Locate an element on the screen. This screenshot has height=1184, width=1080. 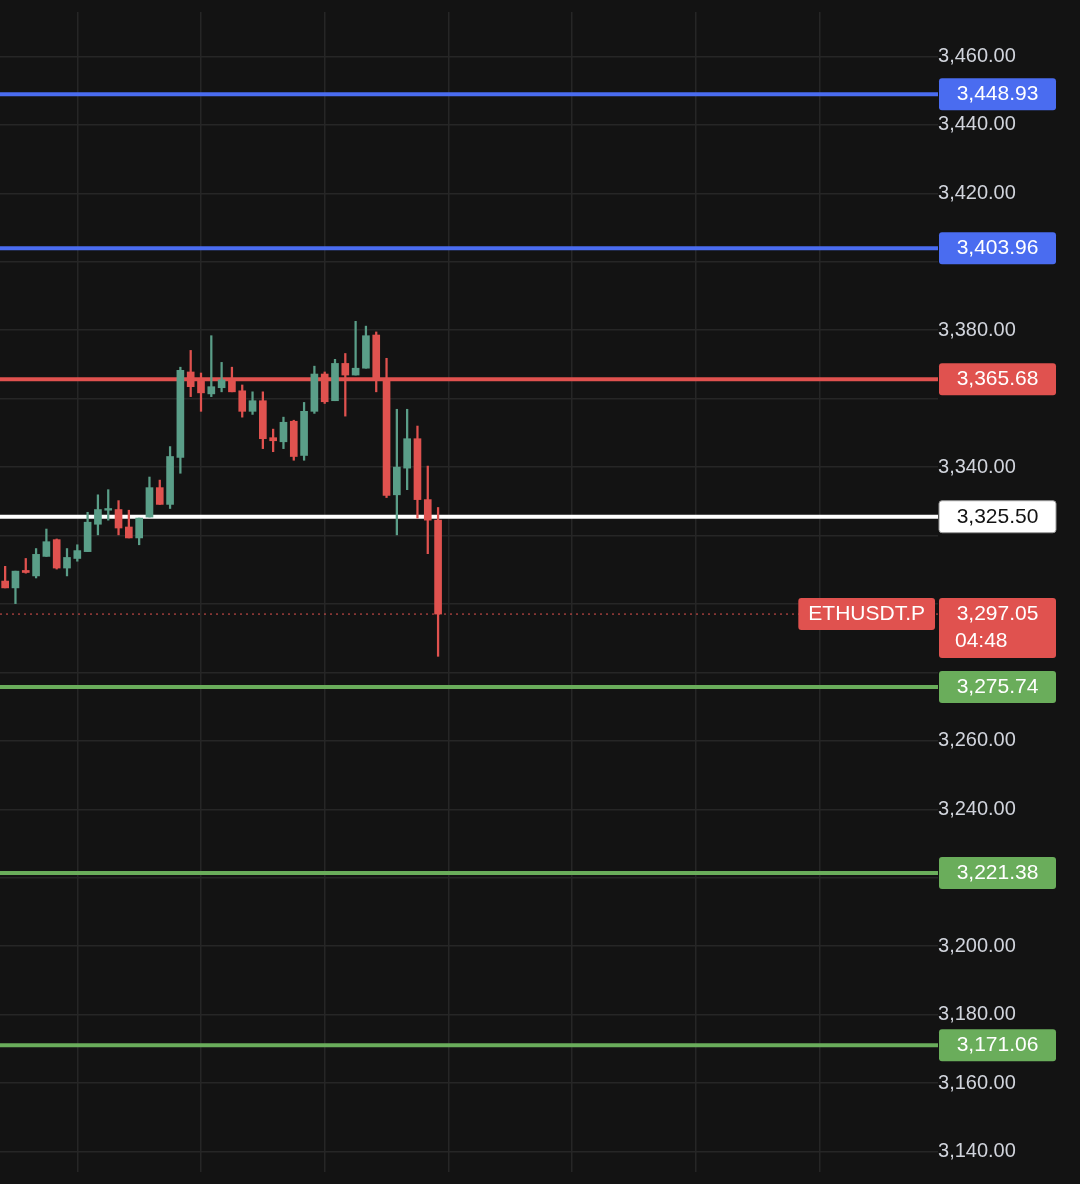
ref-line-label: 3,403.96 is located at coordinates (997, 247).